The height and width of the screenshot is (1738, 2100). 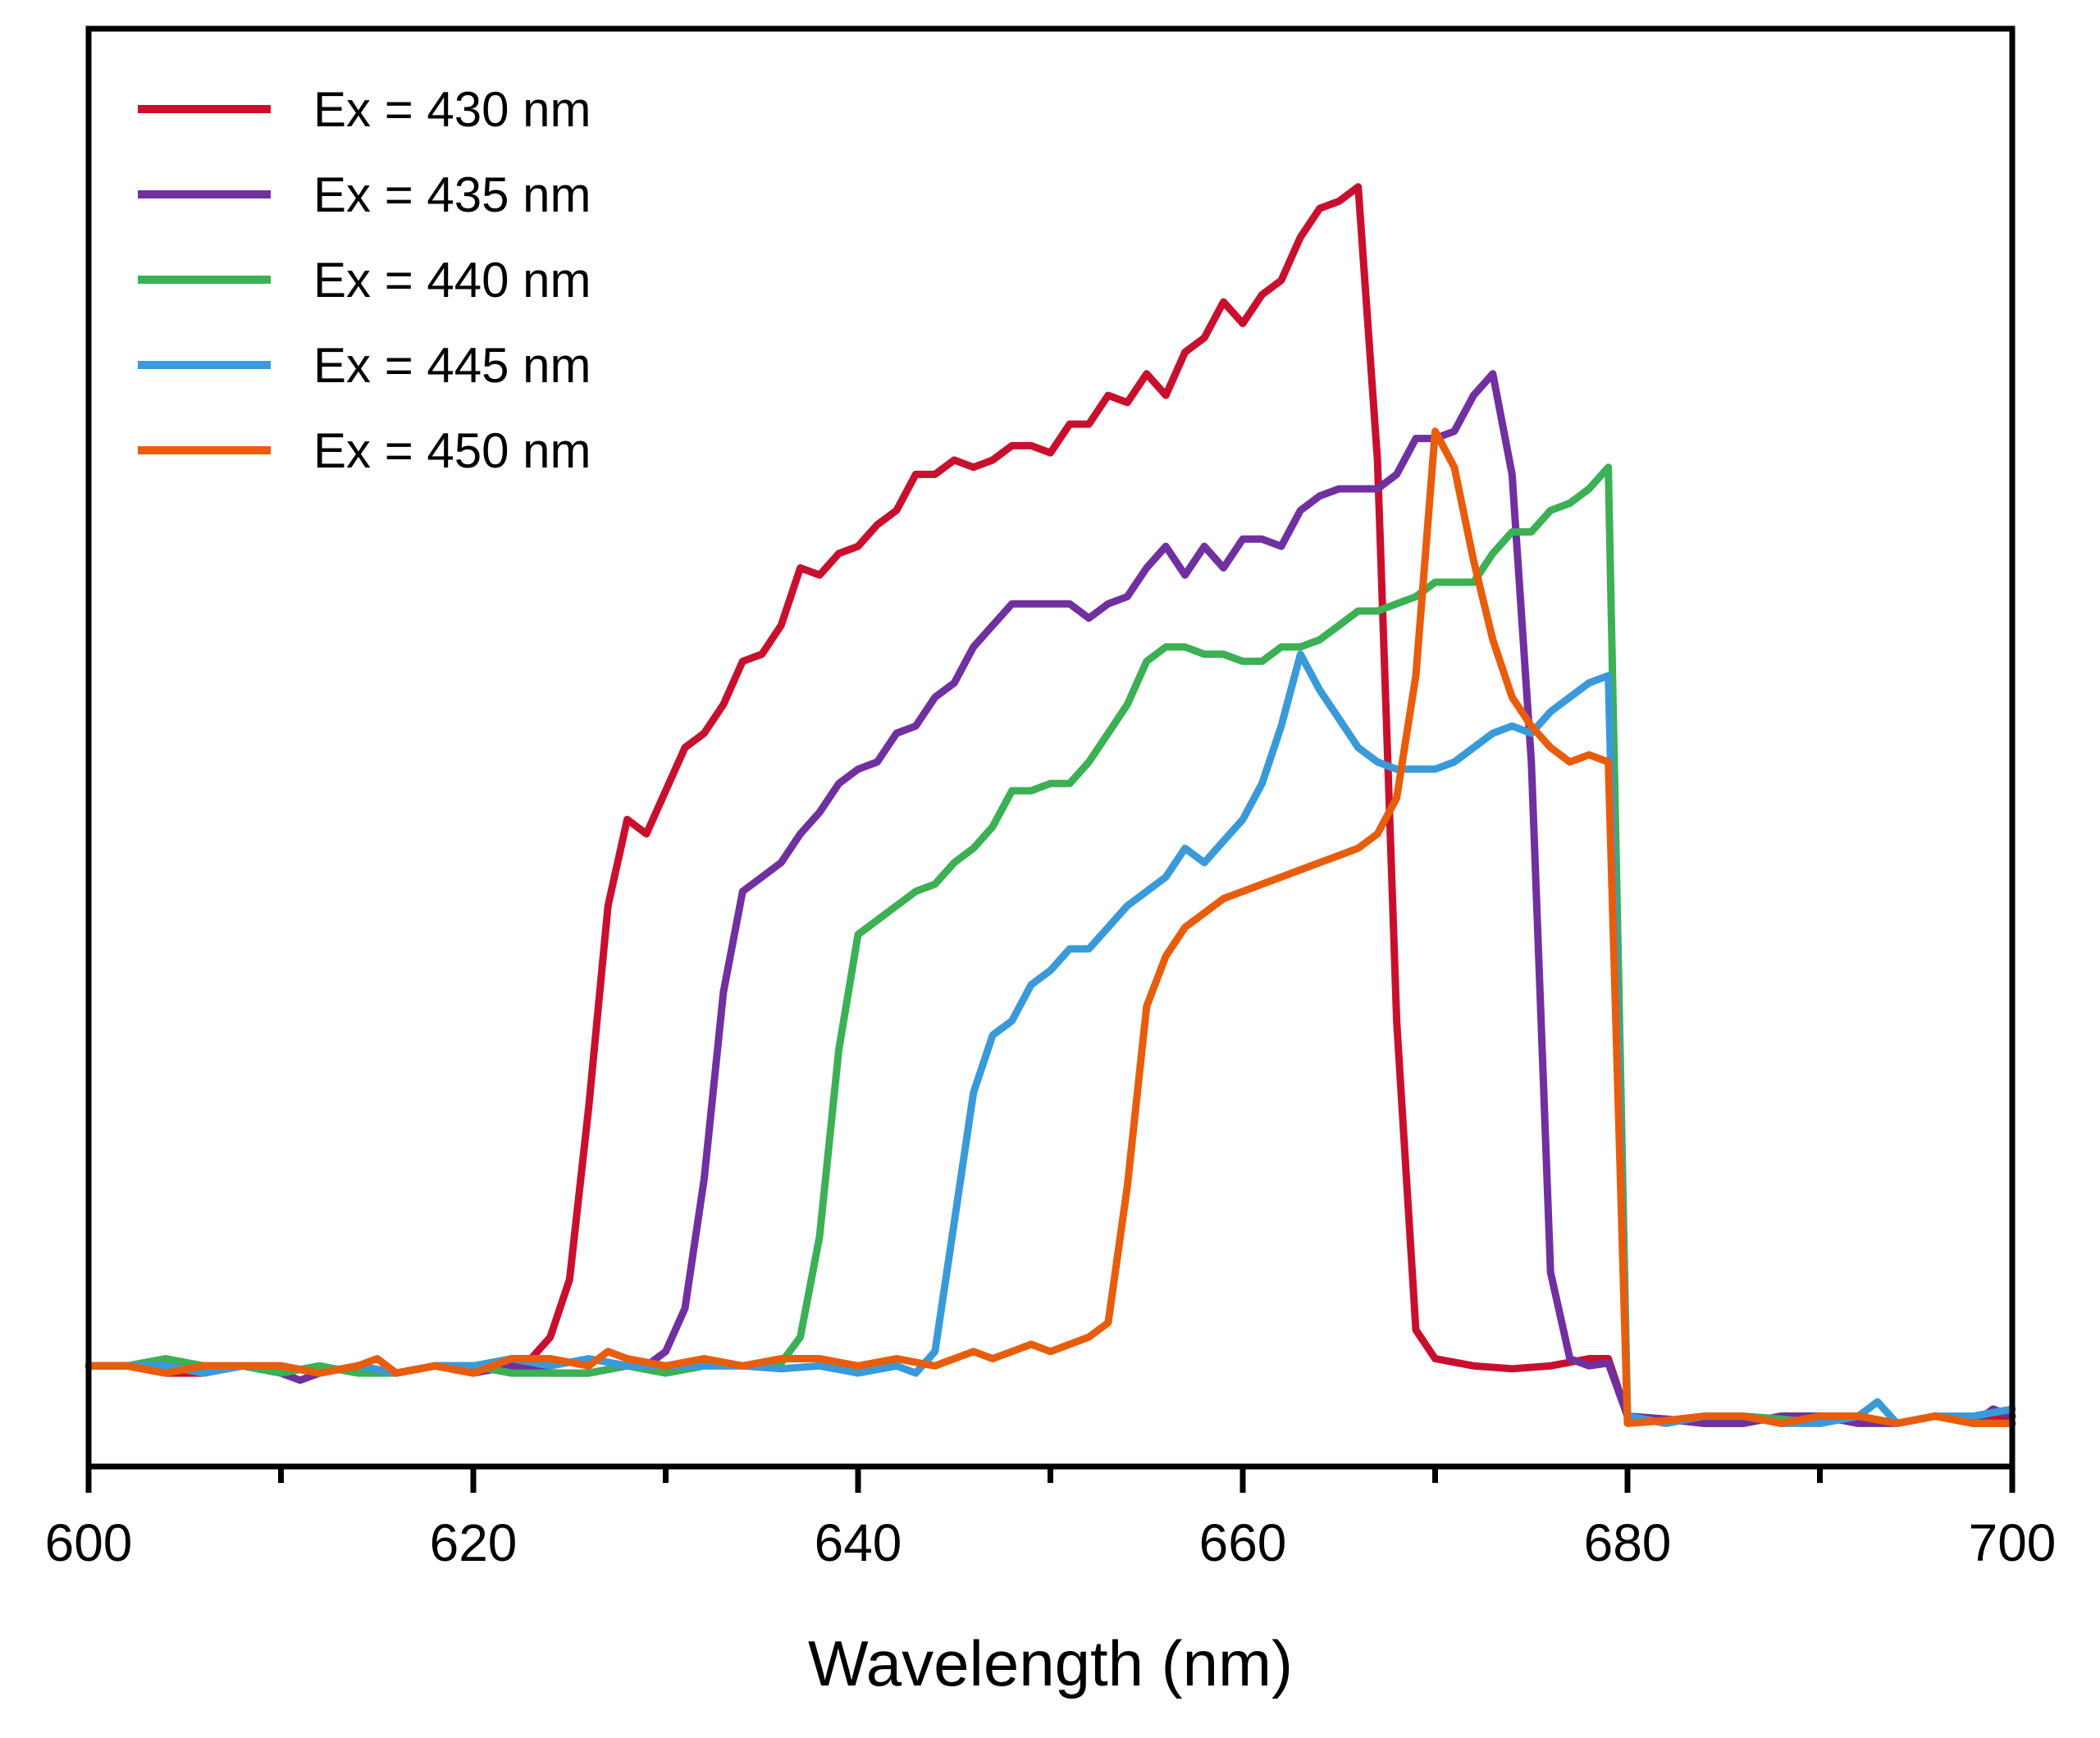 What do you see at coordinates (1051, 1480) in the screenshot?
I see `x-axis-ticks` at bounding box center [1051, 1480].